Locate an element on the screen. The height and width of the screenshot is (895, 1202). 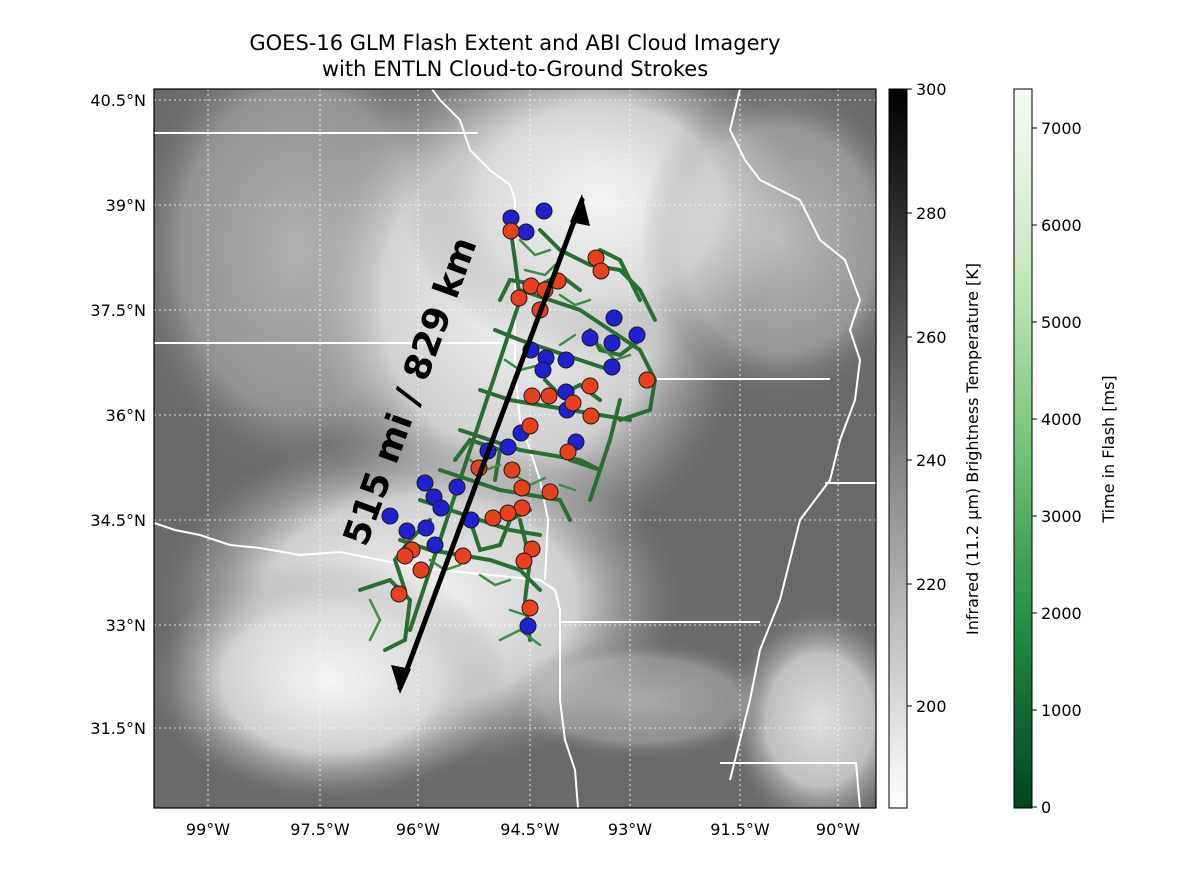
lon-label: 99°W is located at coordinates (208, 829).